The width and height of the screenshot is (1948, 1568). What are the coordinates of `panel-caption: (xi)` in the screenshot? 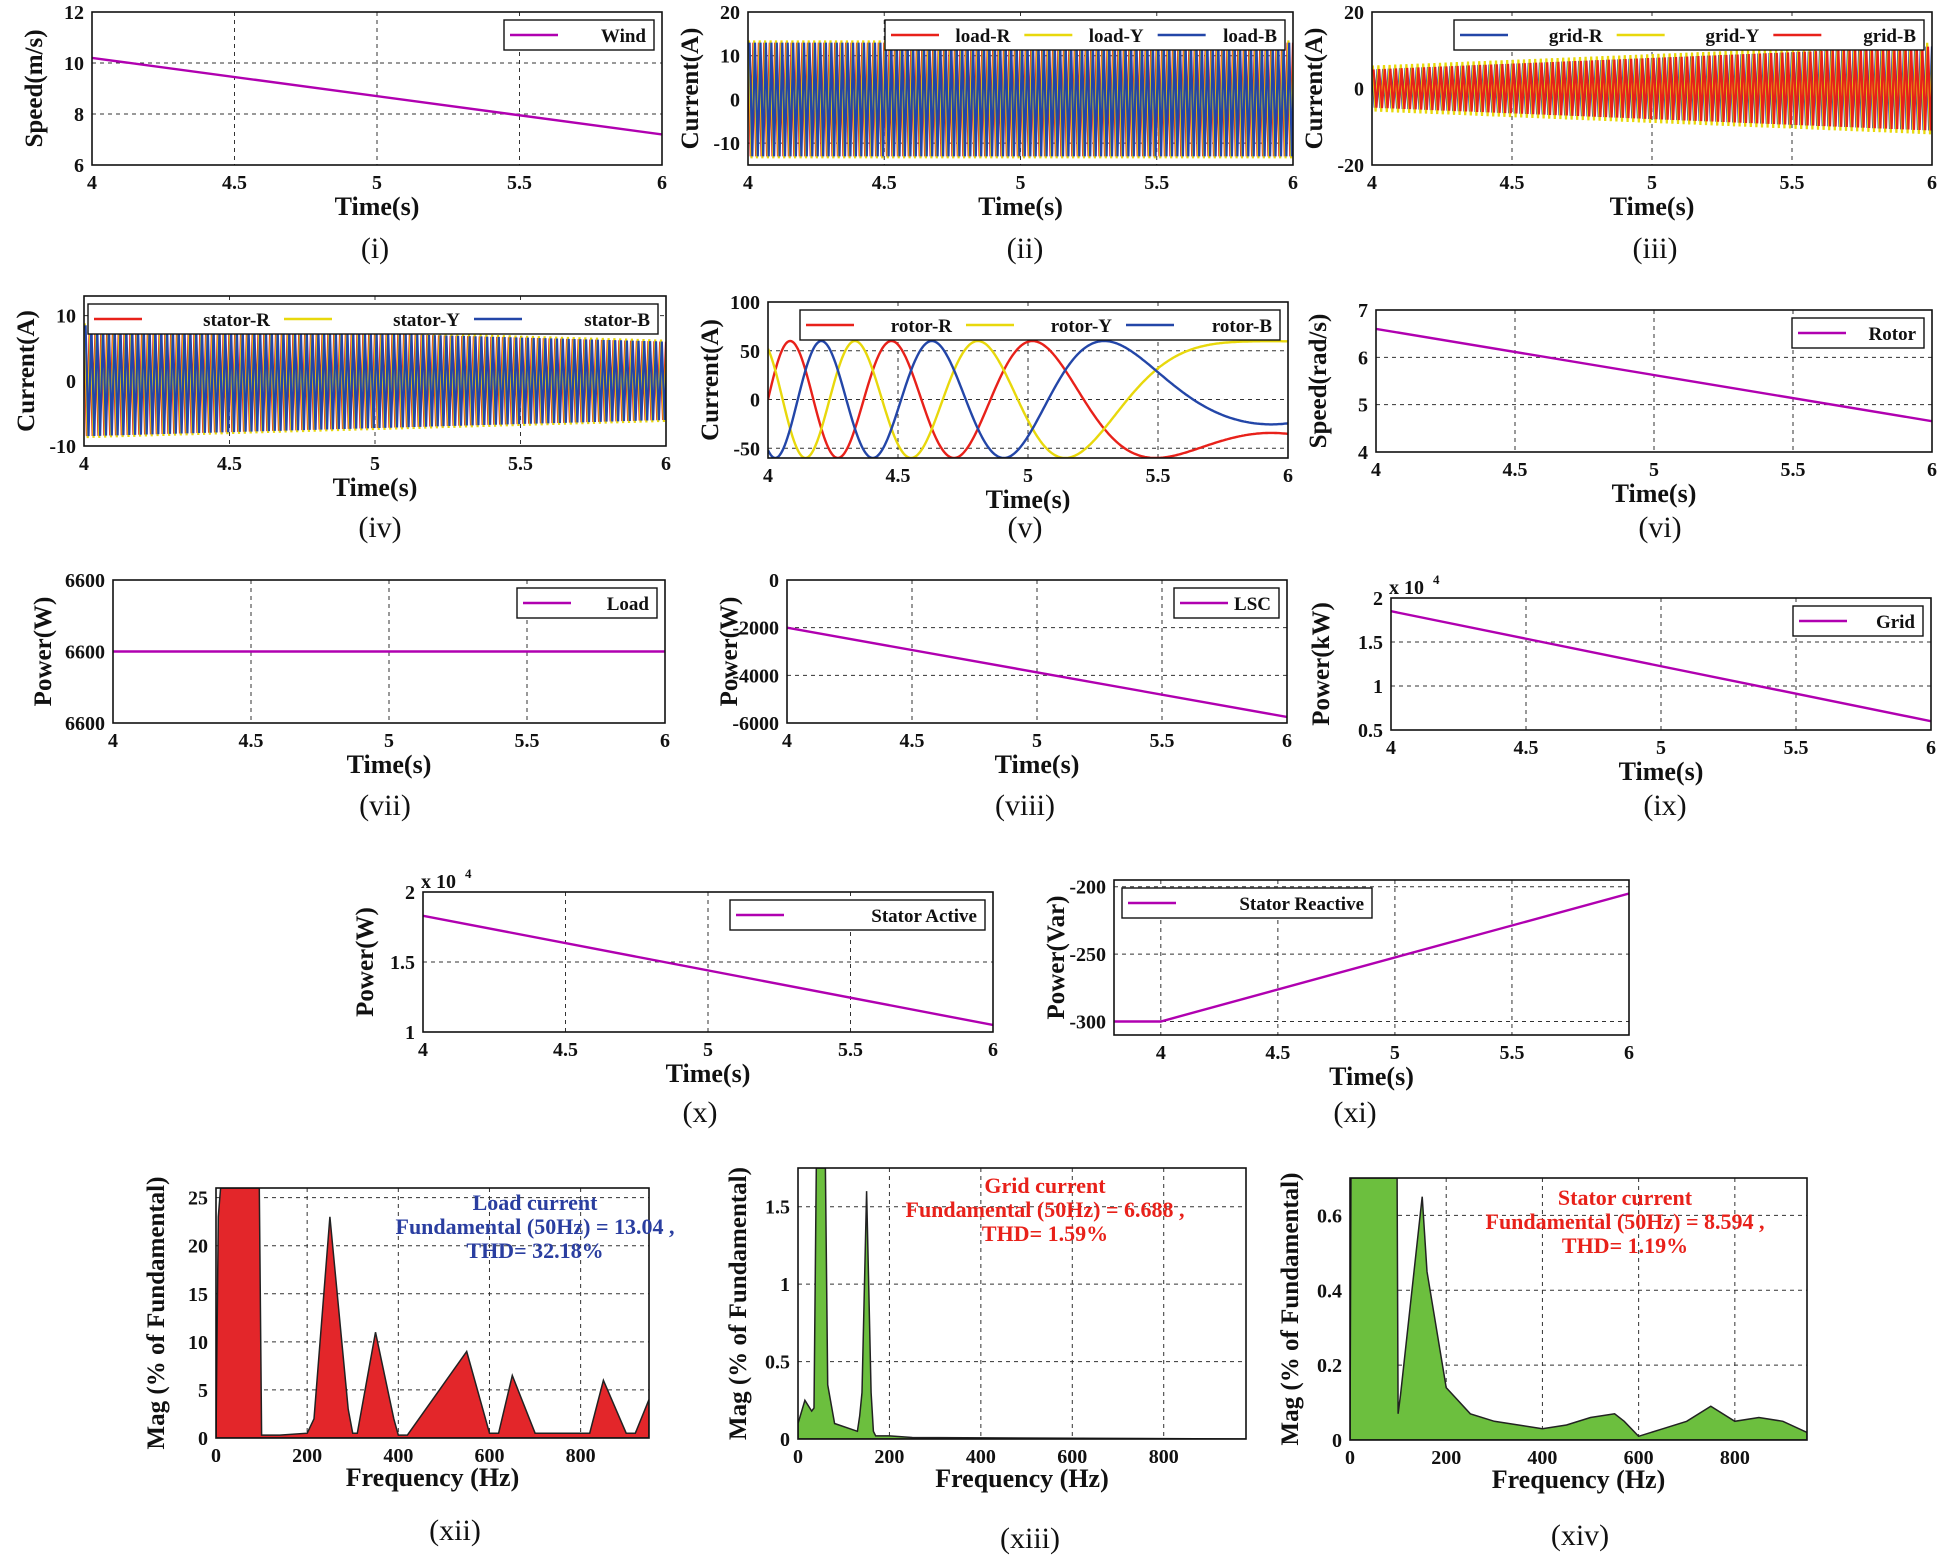 It's located at (1354, 1112).